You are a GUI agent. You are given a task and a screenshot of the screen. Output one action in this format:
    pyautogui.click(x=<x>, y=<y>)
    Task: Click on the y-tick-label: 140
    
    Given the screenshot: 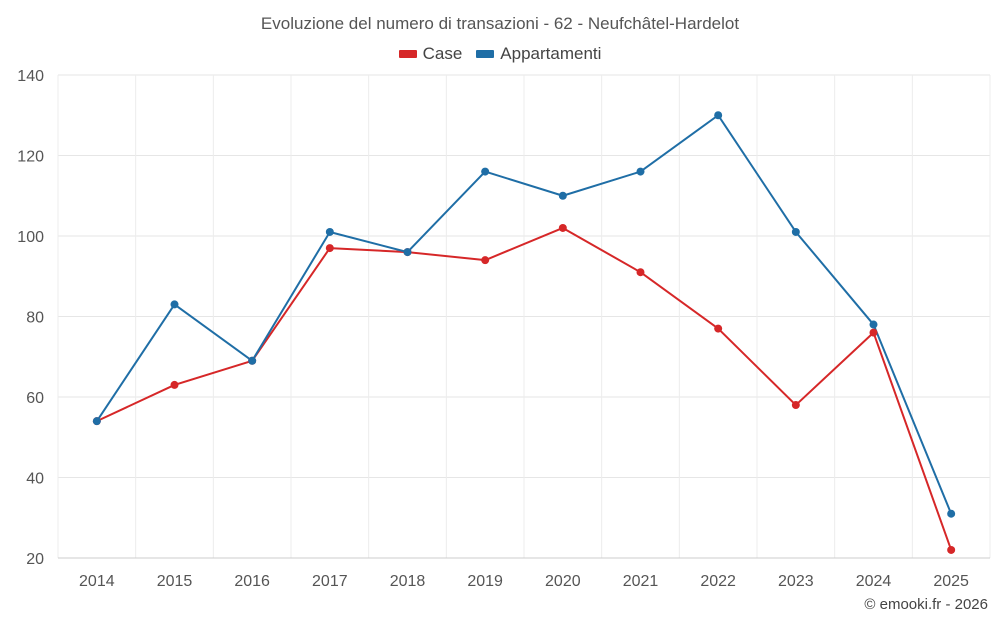 What is the action you would take?
    pyautogui.click(x=30, y=76)
    